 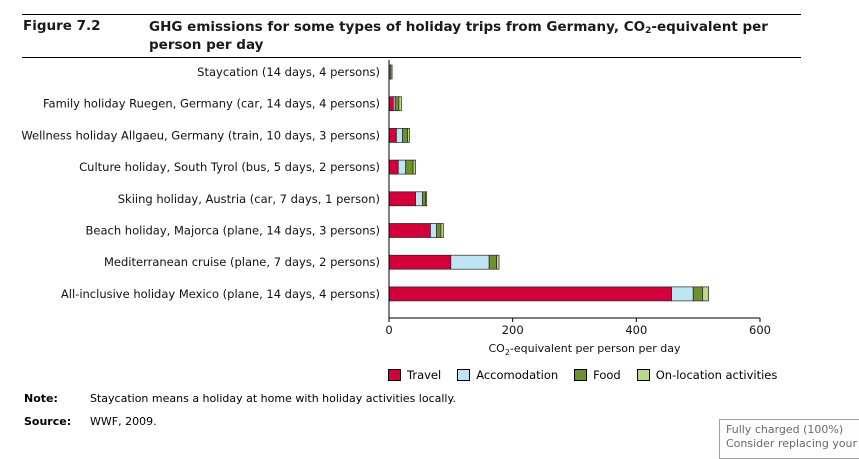 I want to click on title-end: -equivalent per person per day, so click(x=458, y=36).